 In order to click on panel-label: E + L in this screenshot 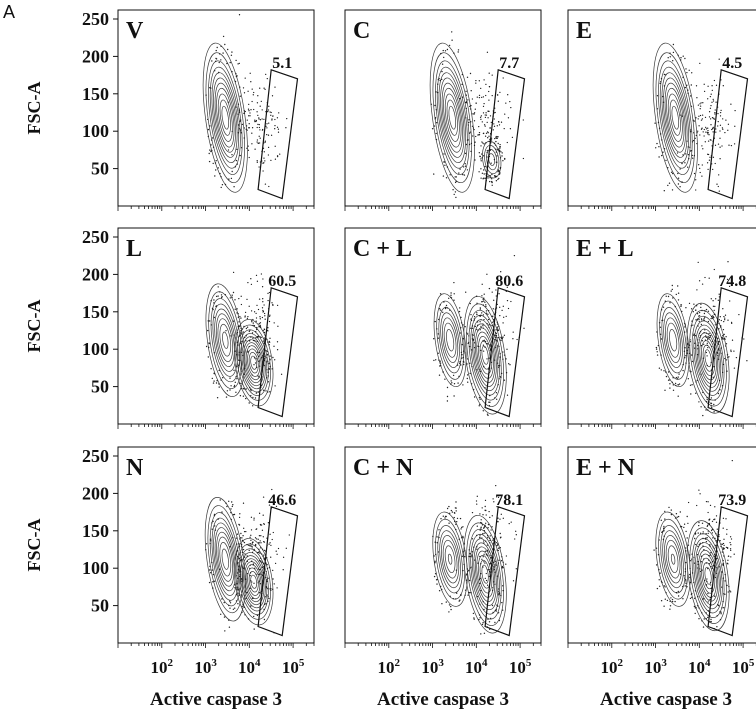, I will do `click(605, 249)`.